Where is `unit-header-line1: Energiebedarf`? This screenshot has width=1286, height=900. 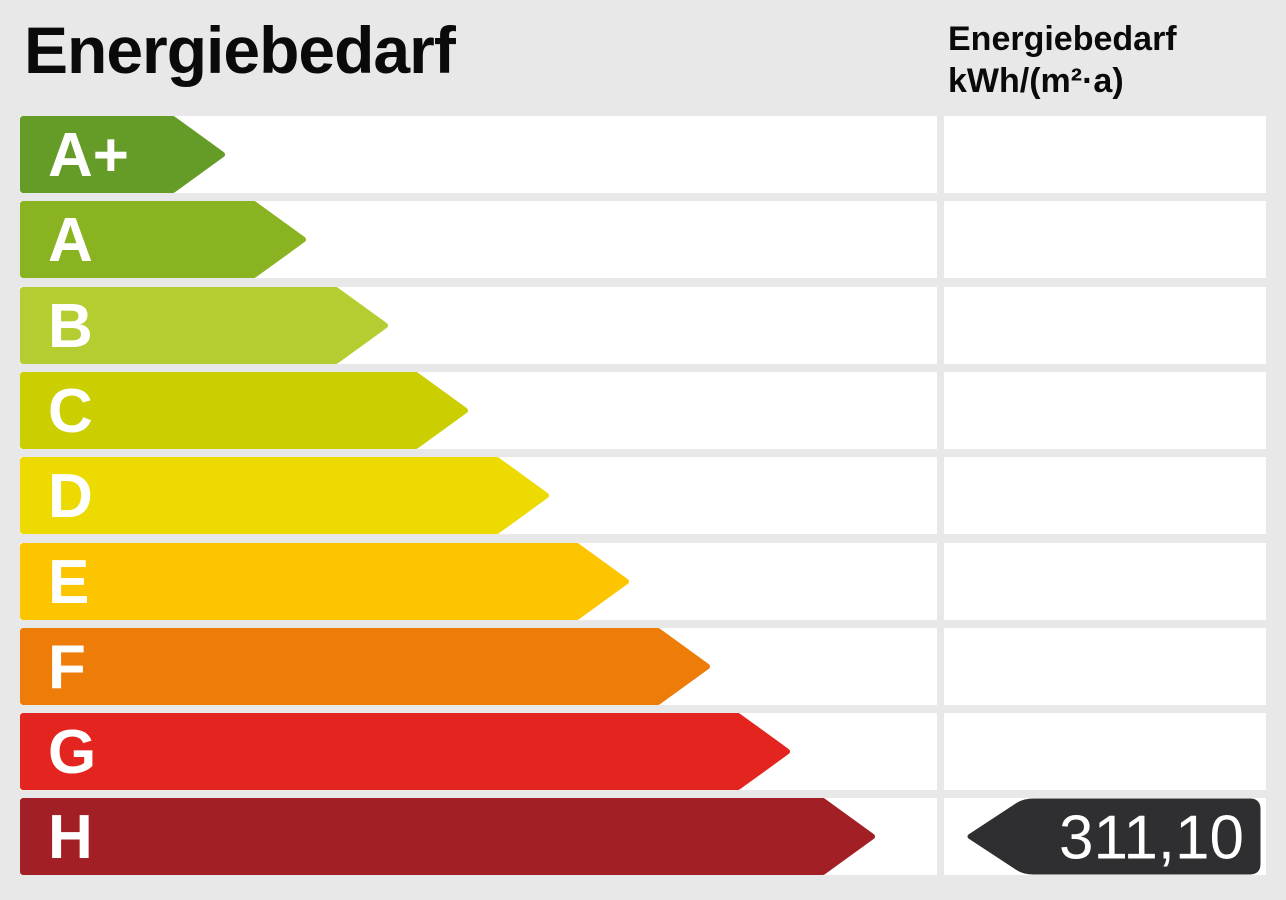
unit-header-line1: Energiebedarf is located at coordinates (1062, 39).